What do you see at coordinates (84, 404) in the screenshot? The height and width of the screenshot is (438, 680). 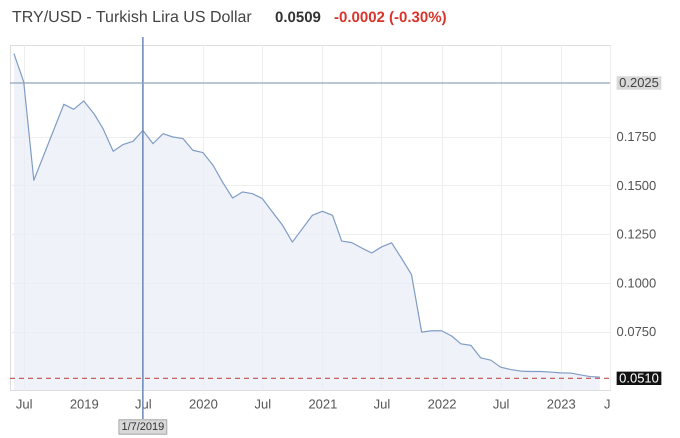 I see `x-tick-label: 2019` at bounding box center [84, 404].